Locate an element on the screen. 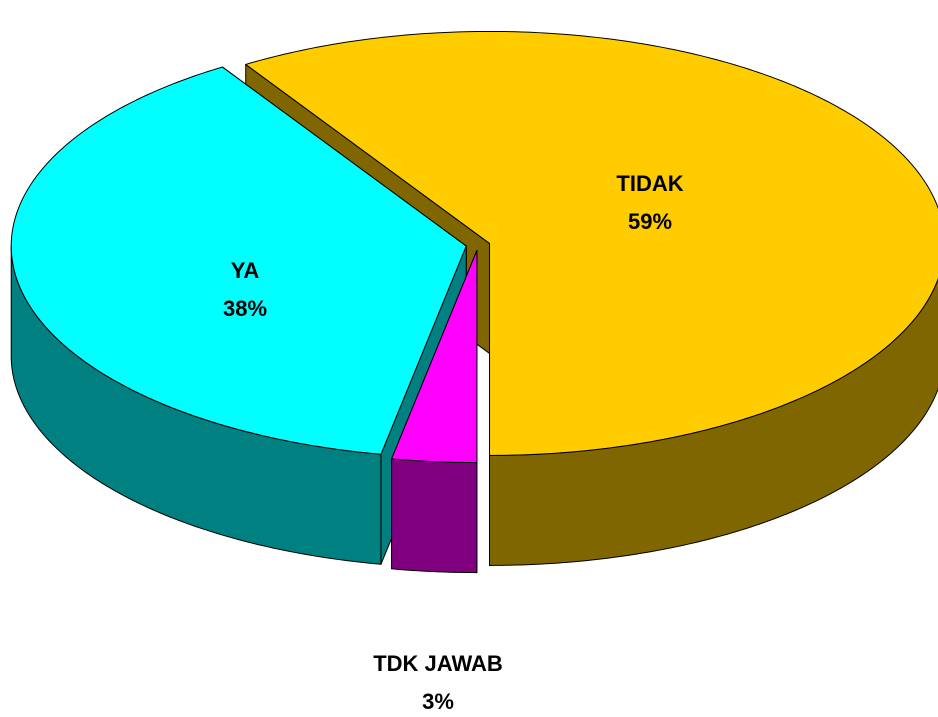  slice-label: YA is located at coordinates (245, 270).